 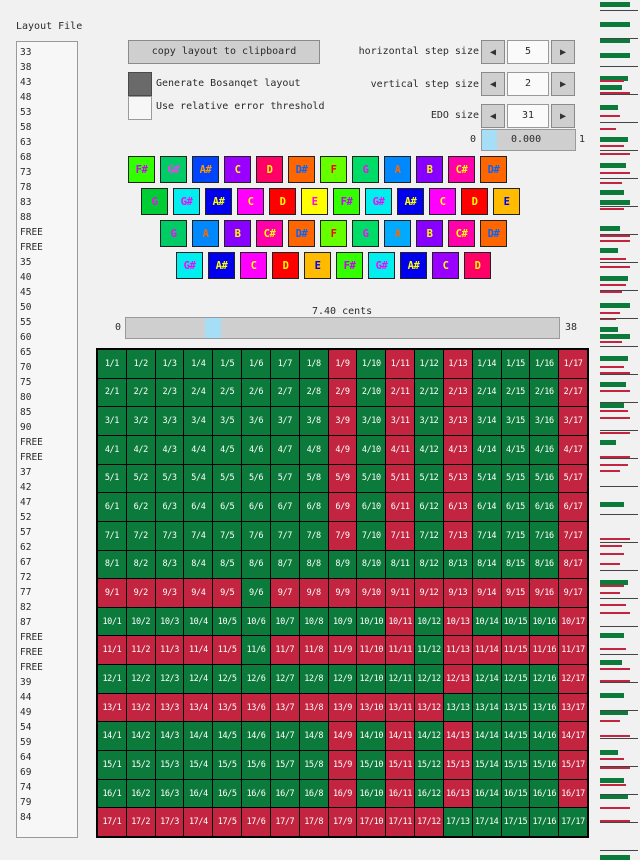 I want to click on ratio-cell: 8/6, so click(x=256, y=564).